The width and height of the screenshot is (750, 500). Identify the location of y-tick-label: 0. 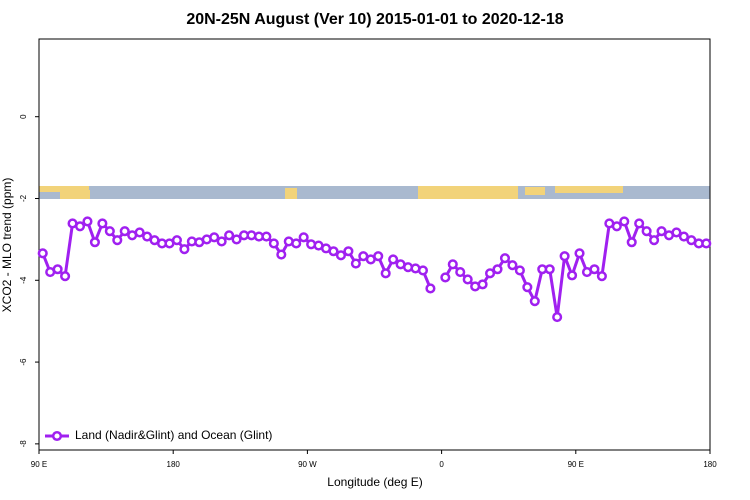
(23, 116).